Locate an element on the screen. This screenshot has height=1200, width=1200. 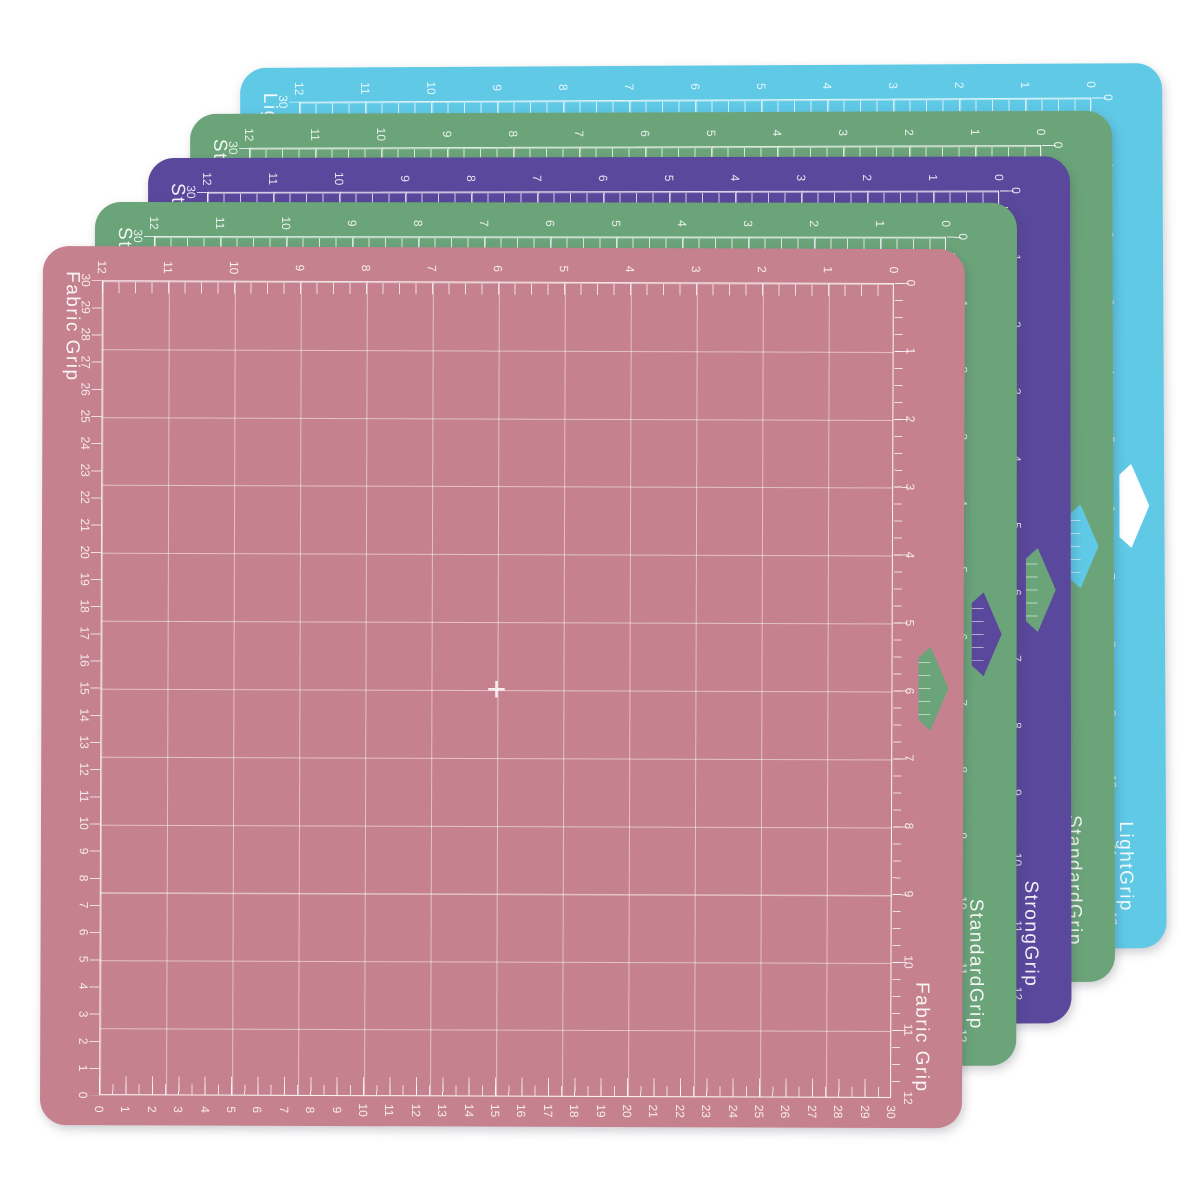
left-ruler-number: 15 is located at coordinates (84, 687).